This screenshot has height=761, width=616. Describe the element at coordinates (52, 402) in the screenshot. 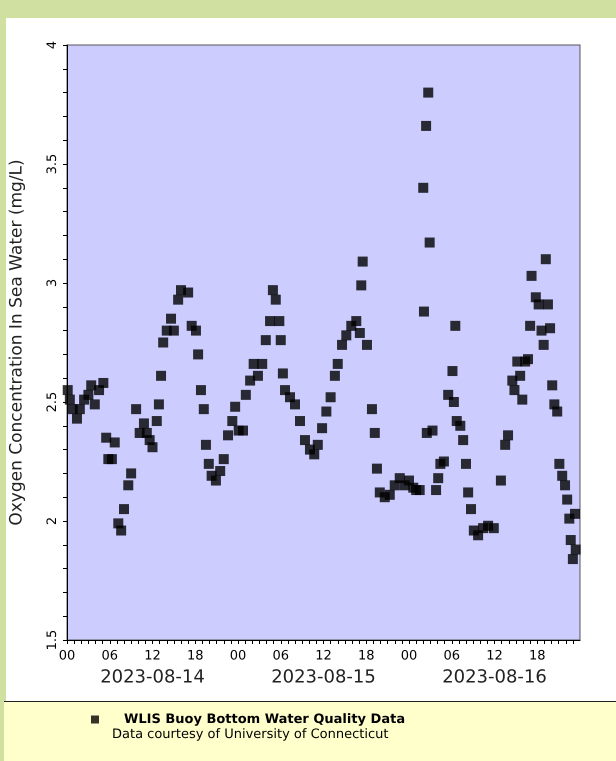

I see `y-tick-label: 2.5` at that location.